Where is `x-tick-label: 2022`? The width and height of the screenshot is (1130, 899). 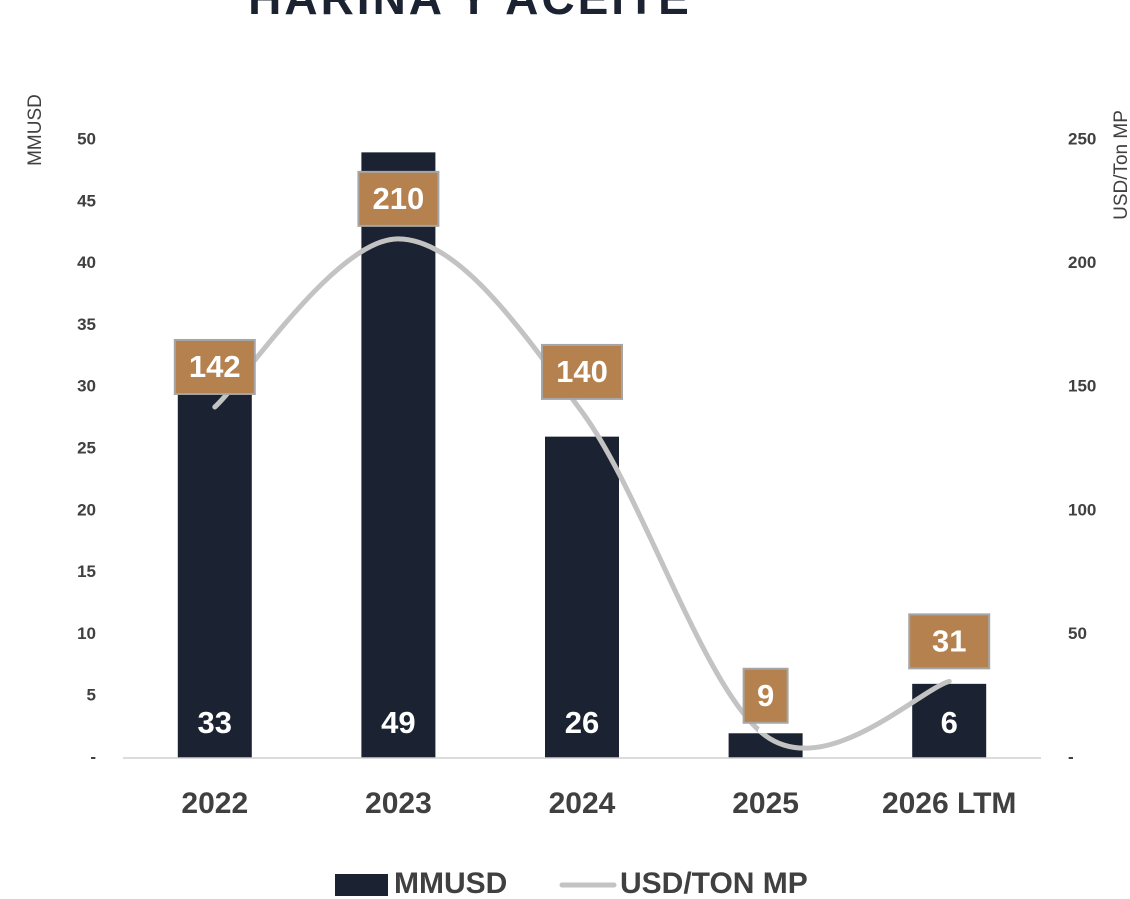
x-tick-label: 2022 is located at coordinates (214, 803).